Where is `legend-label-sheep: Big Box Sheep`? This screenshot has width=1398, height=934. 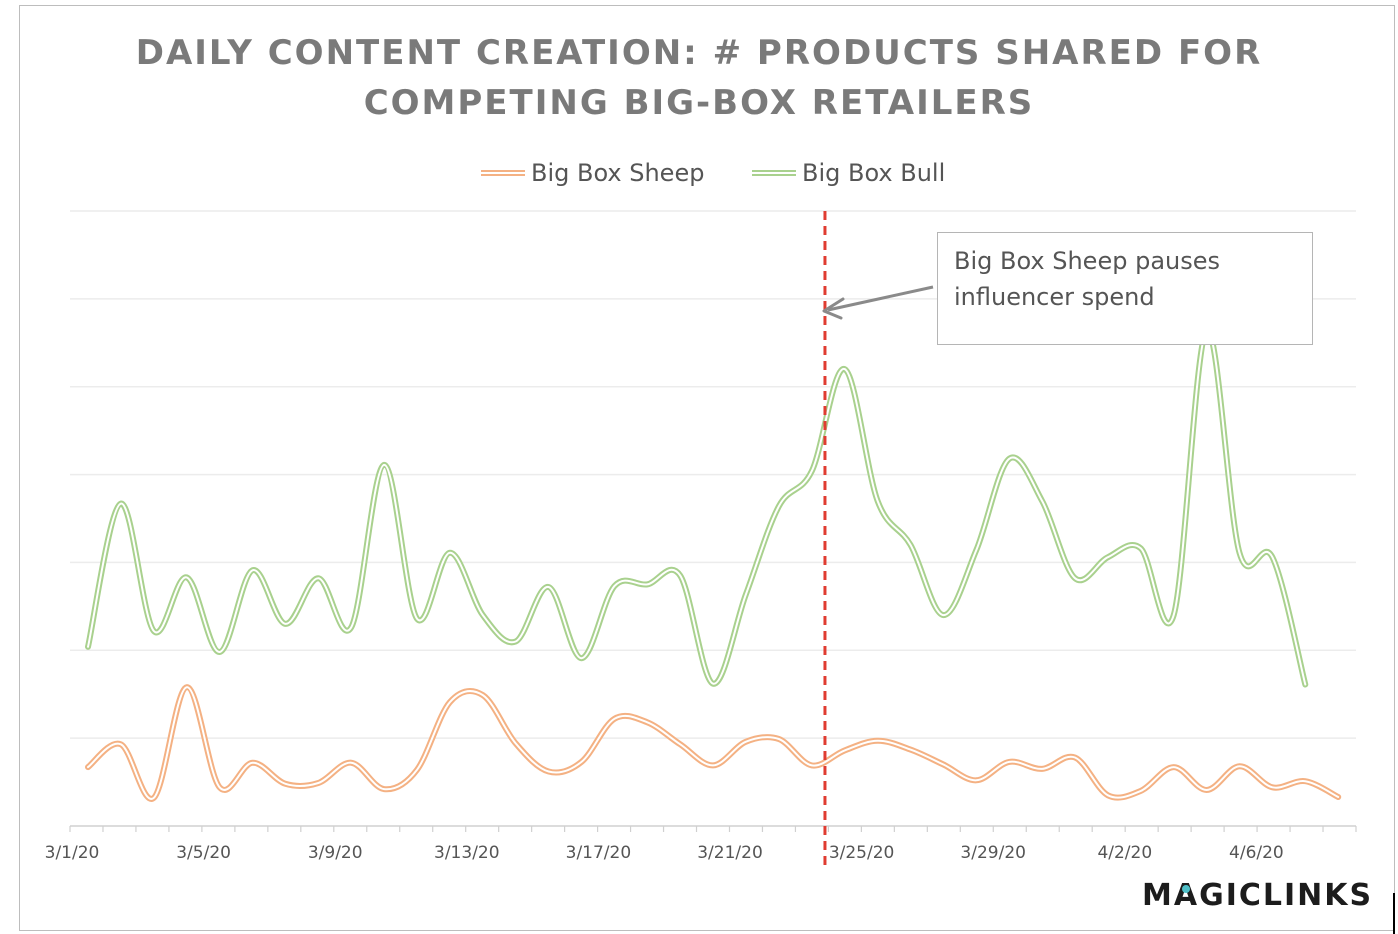 legend-label-sheep: Big Box Sheep is located at coordinates (618, 173).